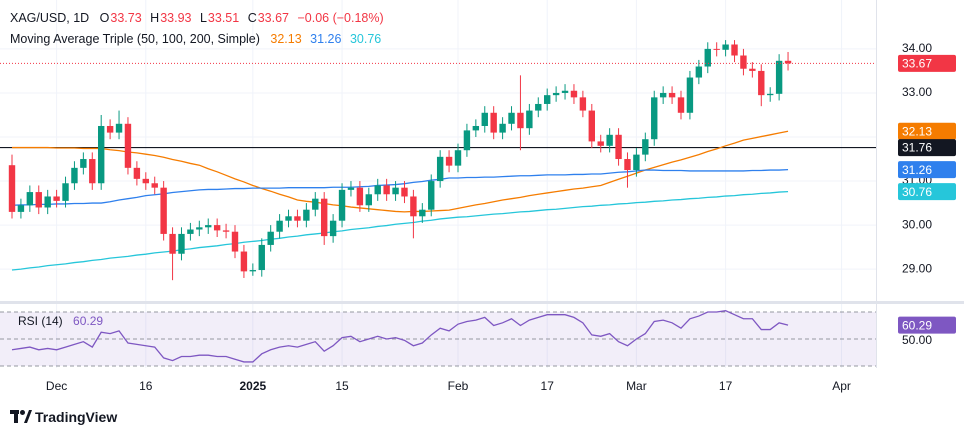 The image size is (964, 438). What do you see at coordinates (203, 18) in the screenshot?
I see `ohlc-key: L` at bounding box center [203, 18].